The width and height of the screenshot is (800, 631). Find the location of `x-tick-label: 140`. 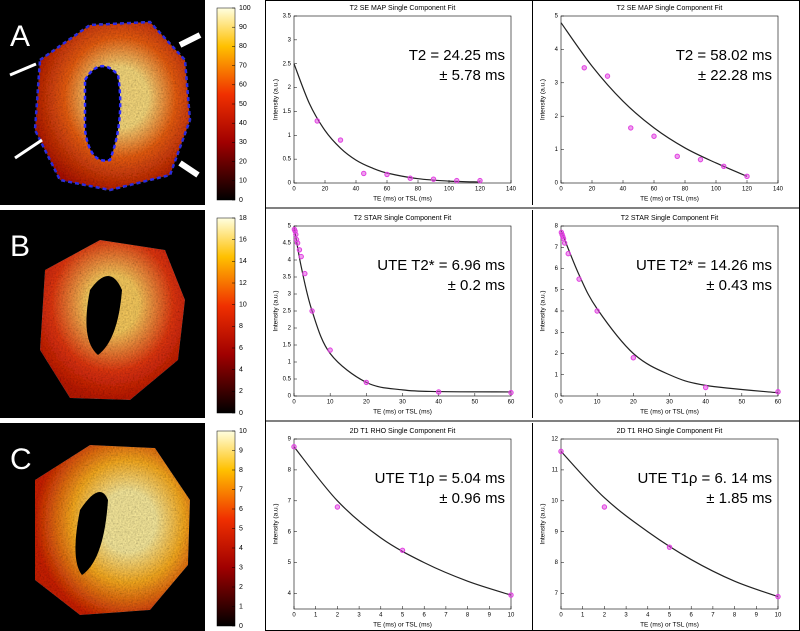

x-tick-label: 140 is located at coordinates (511, 190).